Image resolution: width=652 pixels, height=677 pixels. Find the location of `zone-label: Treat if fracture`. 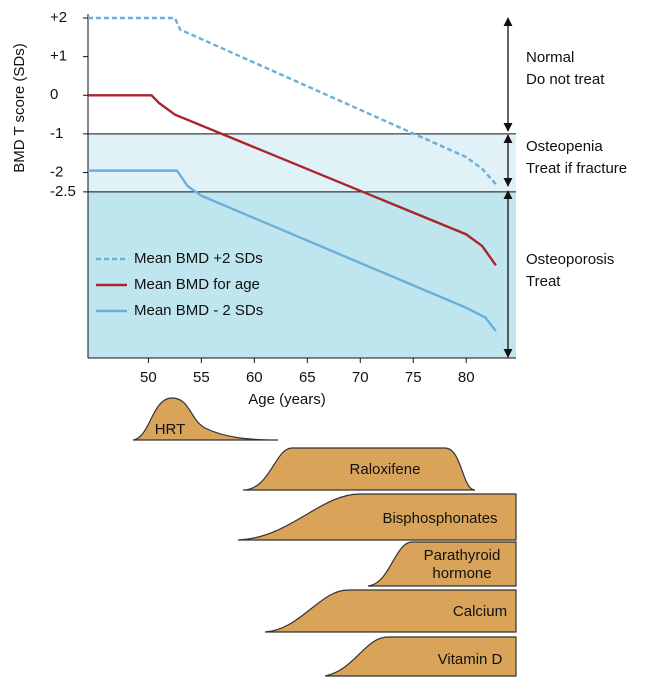

zone-label: Treat if fracture is located at coordinates (576, 168).